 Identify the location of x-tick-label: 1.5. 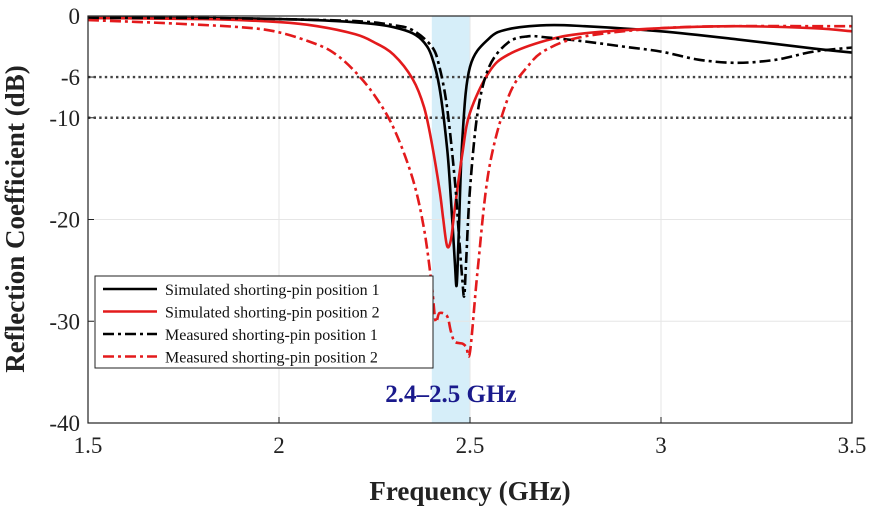
(88, 445).